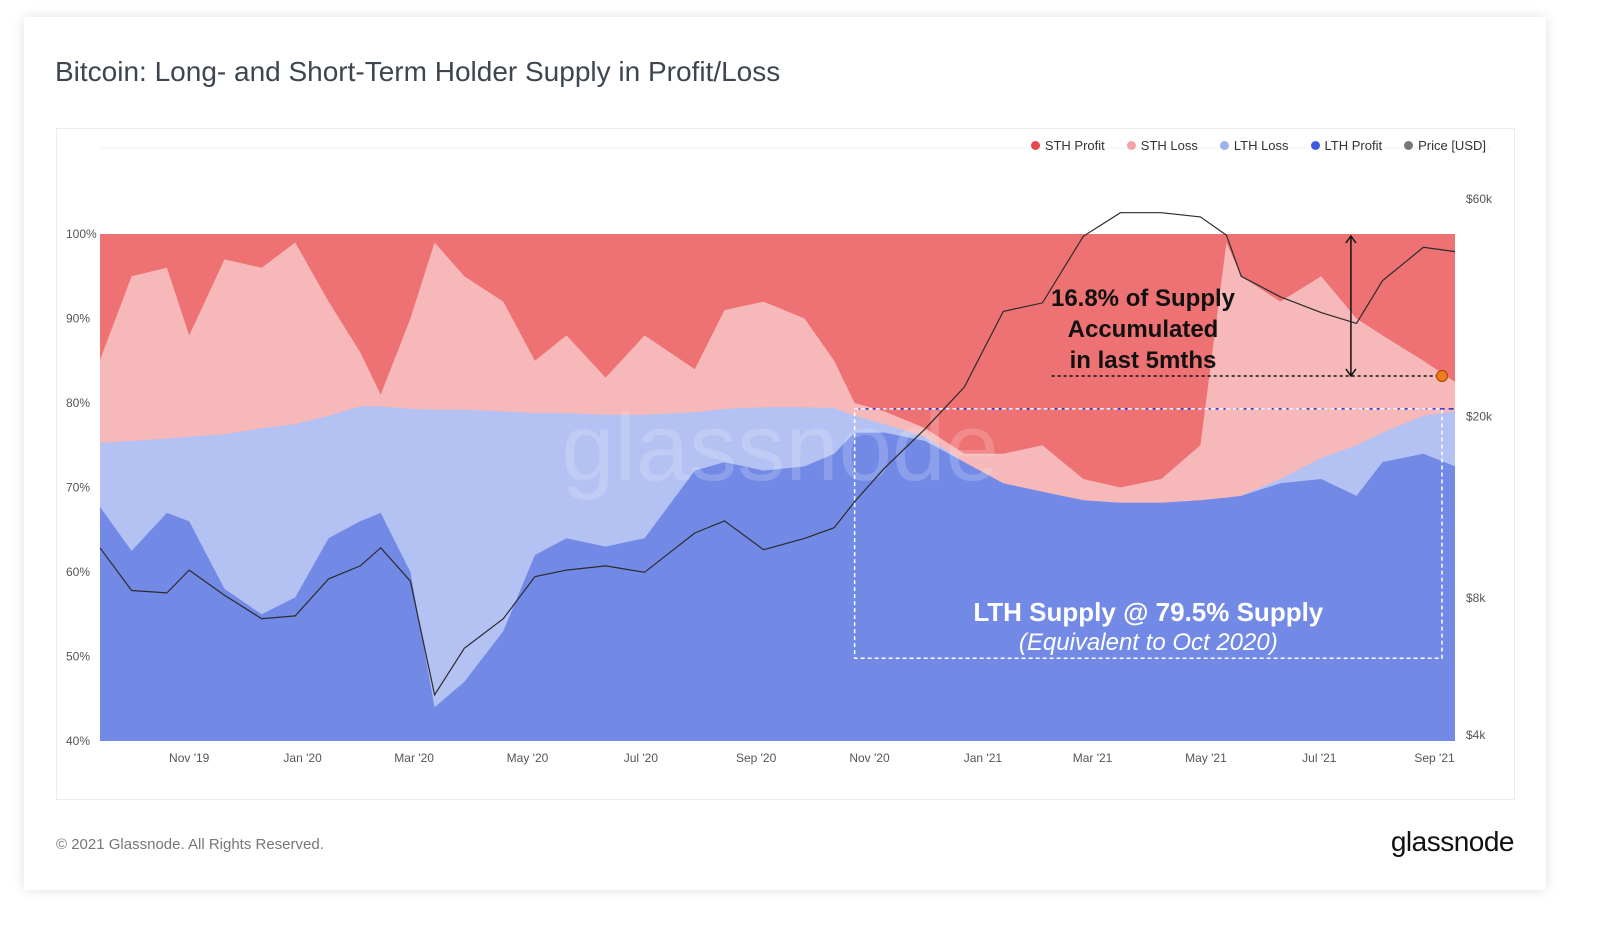 The width and height of the screenshot is (1600, 936). What do you see at coordinates (641, 758) in the screenshot?
I see `x-tick-label: Jul '20` at bounding box center [641, 758].